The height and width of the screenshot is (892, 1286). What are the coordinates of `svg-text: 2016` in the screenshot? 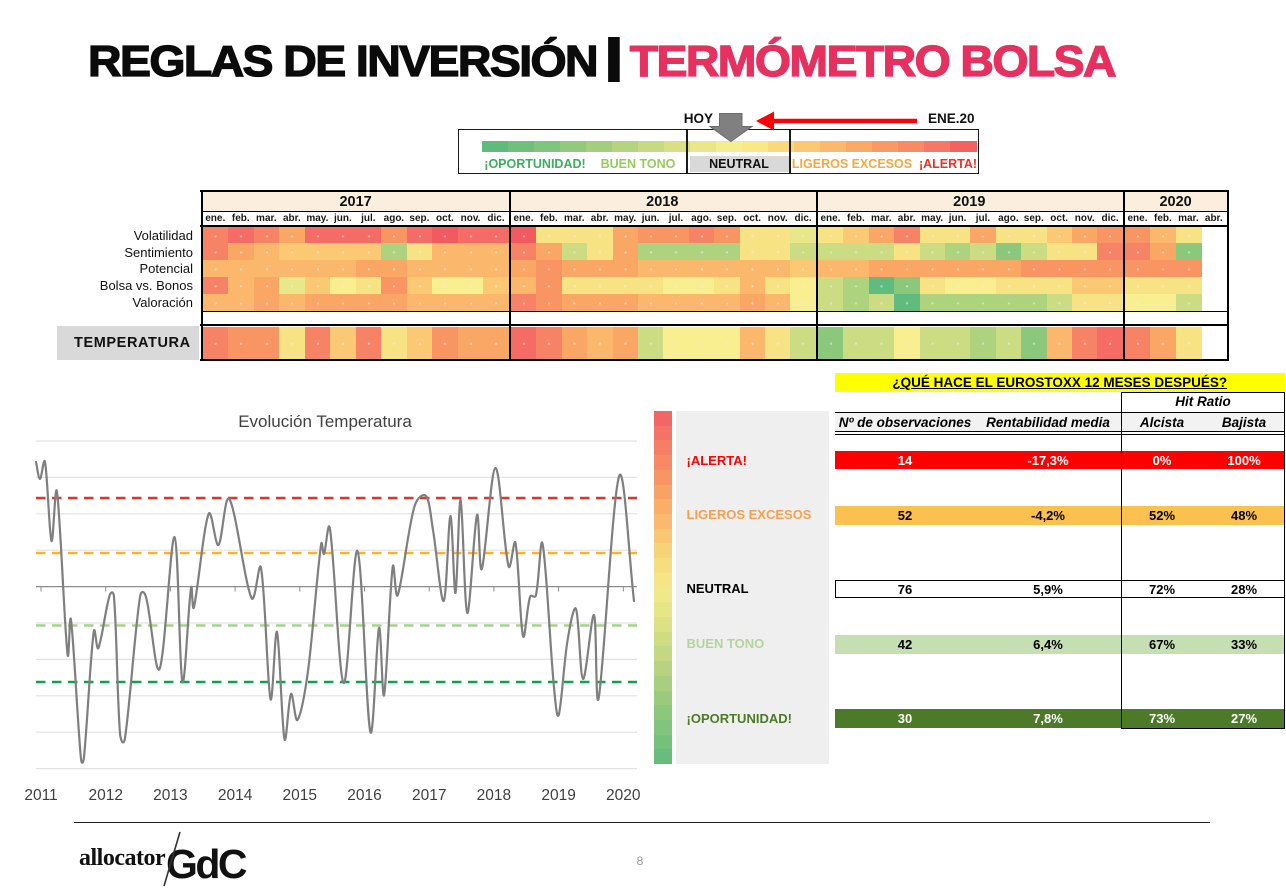 It's located at (364, 795).